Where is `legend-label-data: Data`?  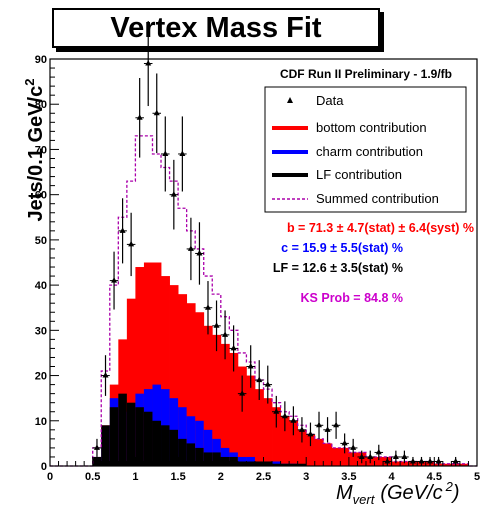 legend-label-data: Data is located at coordinates (330, 100).